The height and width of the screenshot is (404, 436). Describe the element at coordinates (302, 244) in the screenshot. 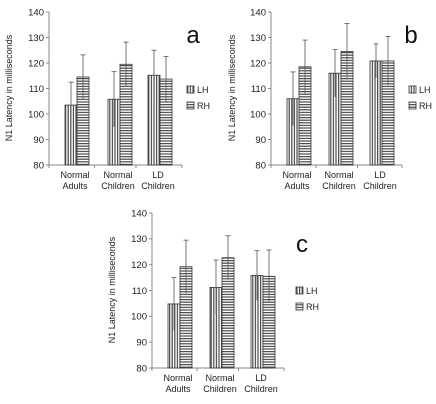

I see `panel-letter: c` at that location.